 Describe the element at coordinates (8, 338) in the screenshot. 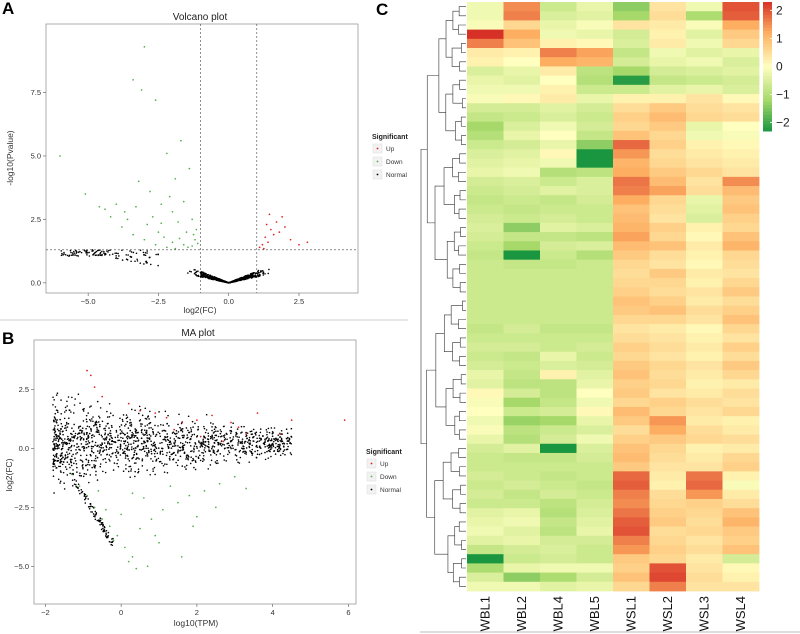

I see `panel-label-b: B` at that location.